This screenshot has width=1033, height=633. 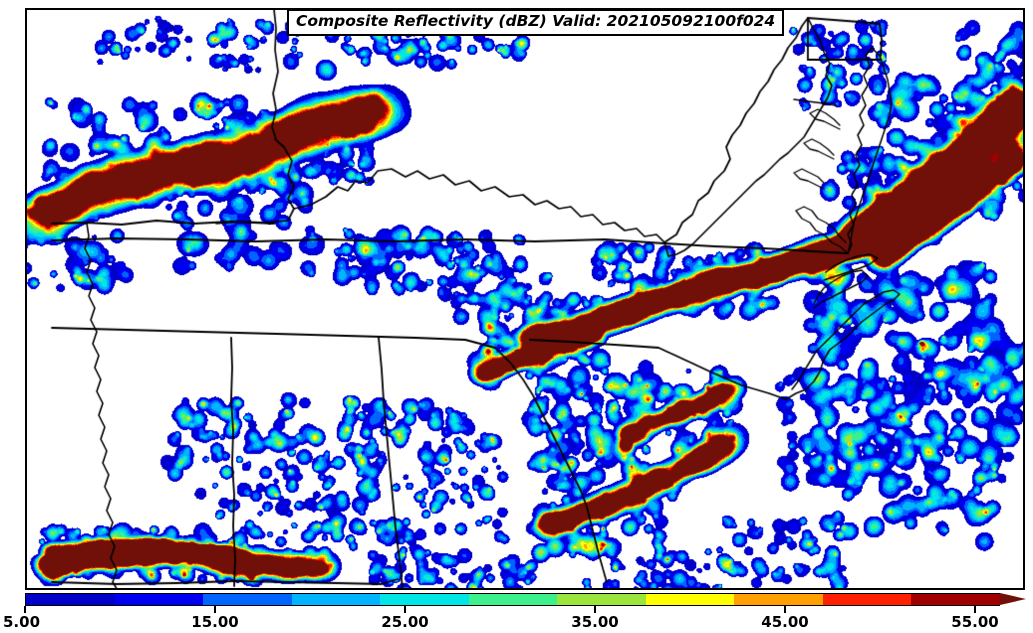 What do you see at coordinates (595, 622) in the screenshot?
I see `colorbar-label-3: 35.00` at bounding box center [595, 622].